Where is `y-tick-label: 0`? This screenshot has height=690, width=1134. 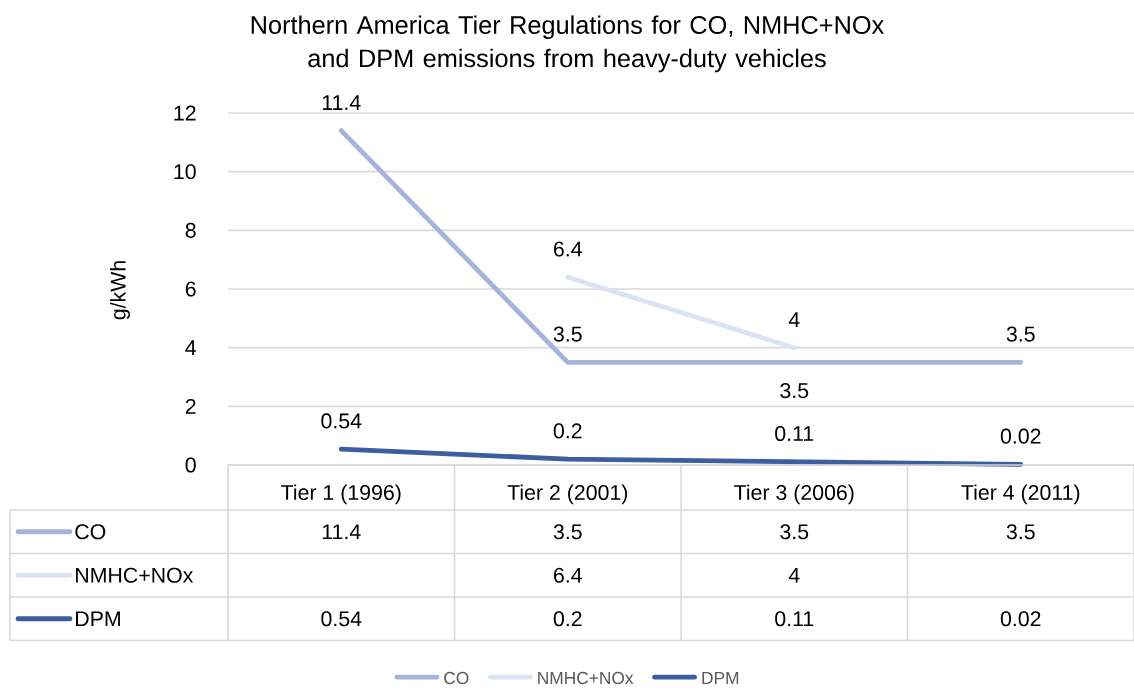
y-tick-label: 0 is located at coordinates (190, 465).